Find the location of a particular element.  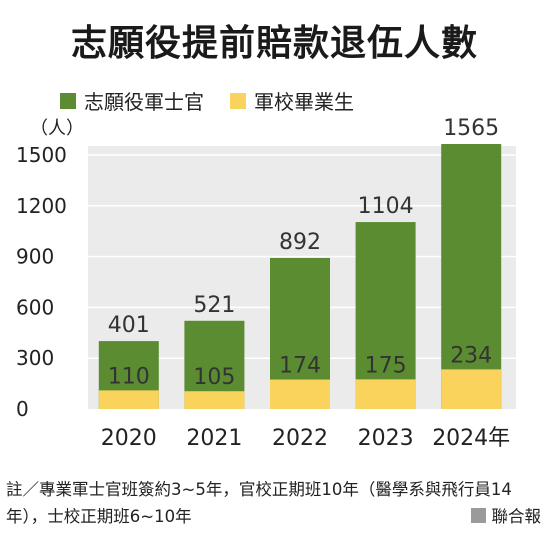

x-tick-label: 2024年 is located at coordinates (471, 438).